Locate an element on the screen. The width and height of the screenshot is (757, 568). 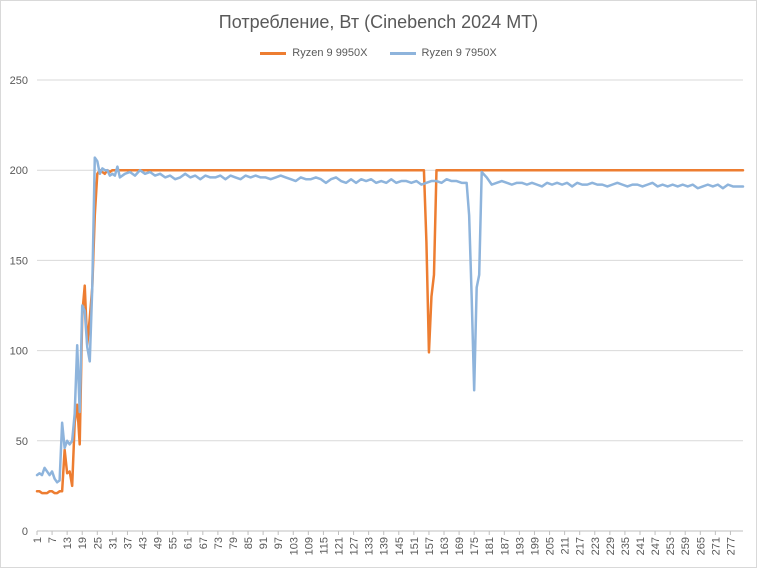
x-tick-label: 259 is located at coordinates (686, 546).